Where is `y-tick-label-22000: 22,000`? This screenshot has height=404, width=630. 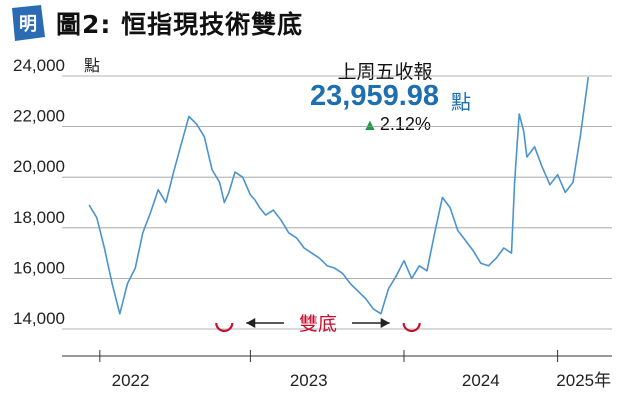
y-tick-label-22000: 22,000 is located at coordinates (39, 116).